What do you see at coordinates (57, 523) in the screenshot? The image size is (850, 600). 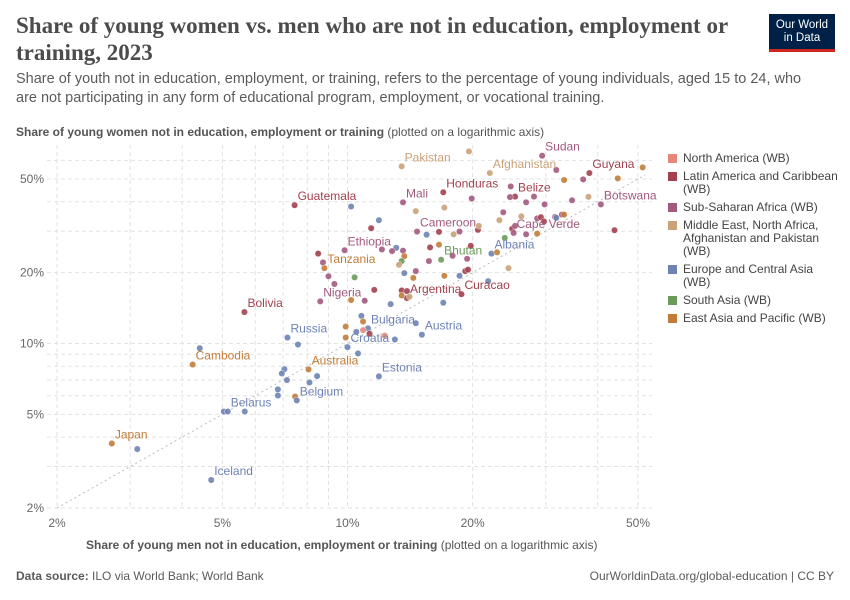 I see `x-tick-label: 2%` at bounding box center [57, 523].